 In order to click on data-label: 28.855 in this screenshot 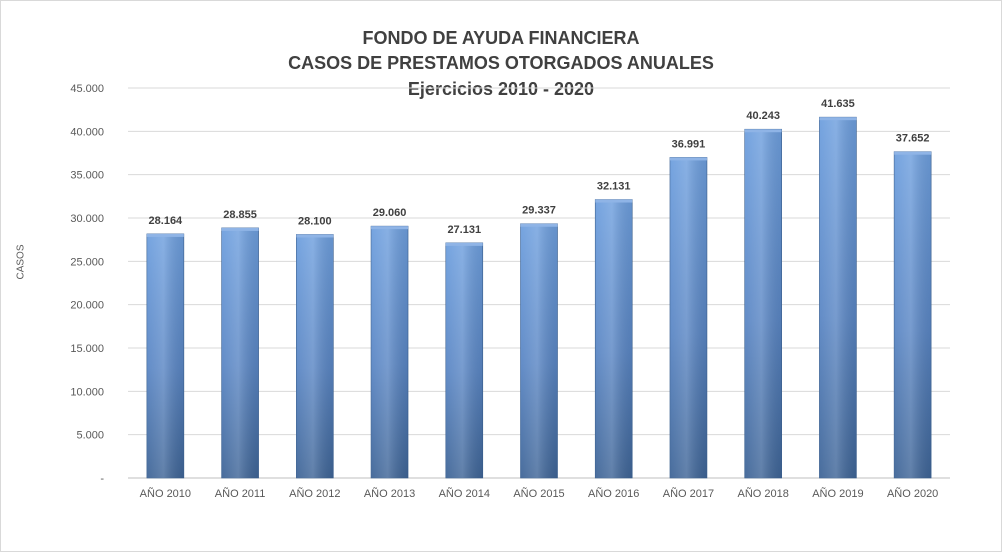, I will do `click(240, 215)`.